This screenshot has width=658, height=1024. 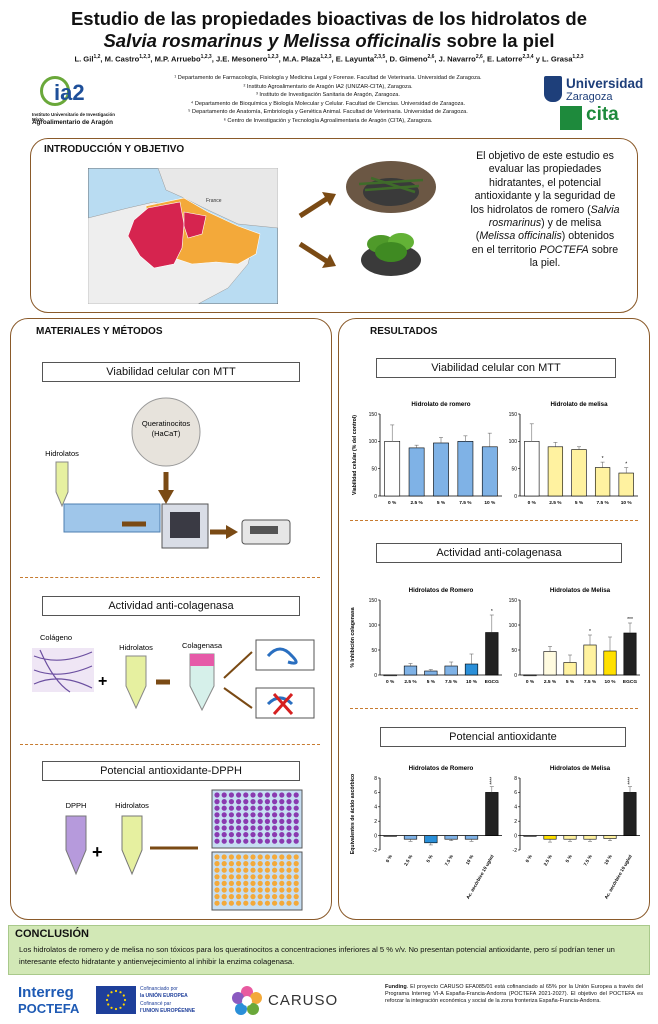 I want to click on chart-xtick-label: 5 %, so click(x=579, y=503).